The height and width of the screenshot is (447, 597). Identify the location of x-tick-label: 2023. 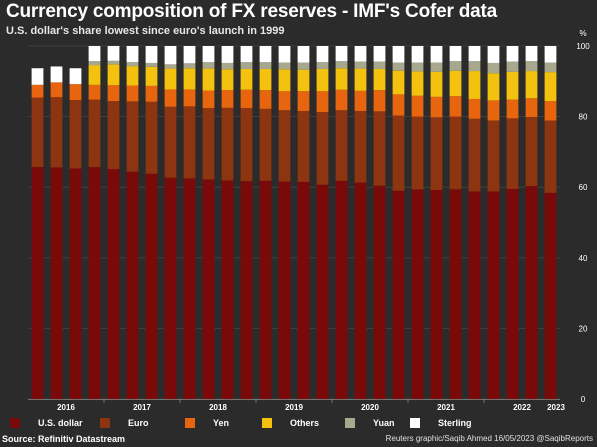
(556, 407).